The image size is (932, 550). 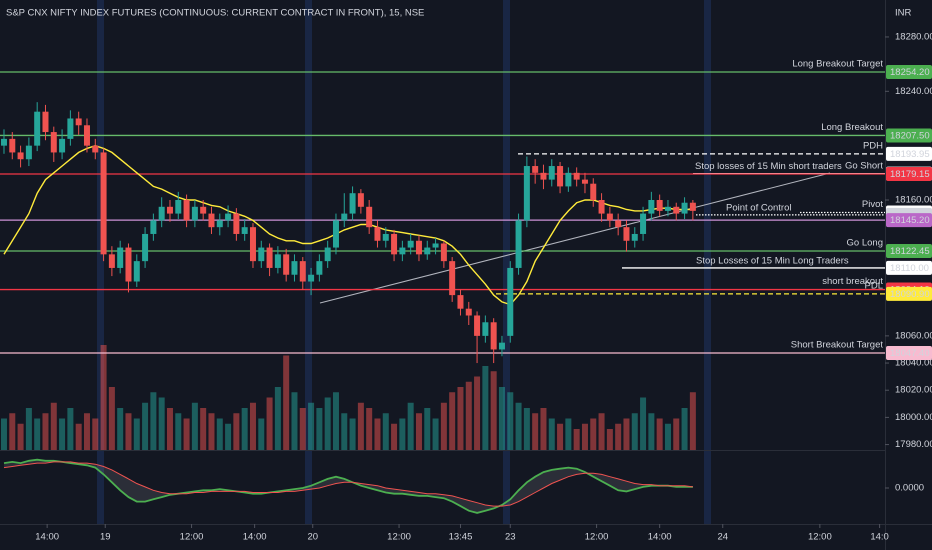 I want to click on level-annotation: Stop Losses of 15 Min Long Traders, so click(x=772, y=260).